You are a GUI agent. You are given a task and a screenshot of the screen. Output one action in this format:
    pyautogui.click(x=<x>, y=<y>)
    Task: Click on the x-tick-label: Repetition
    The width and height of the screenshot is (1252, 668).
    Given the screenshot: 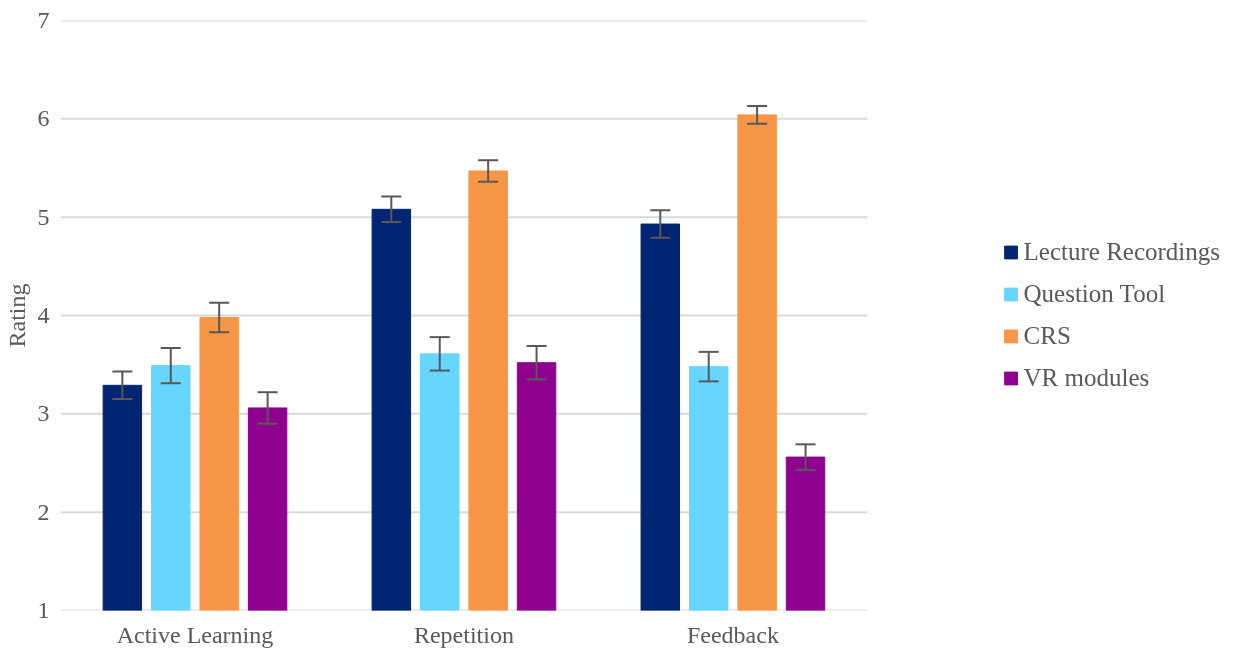 What is the action you would take?
    pyautogui.click(x=463, y=634)
    